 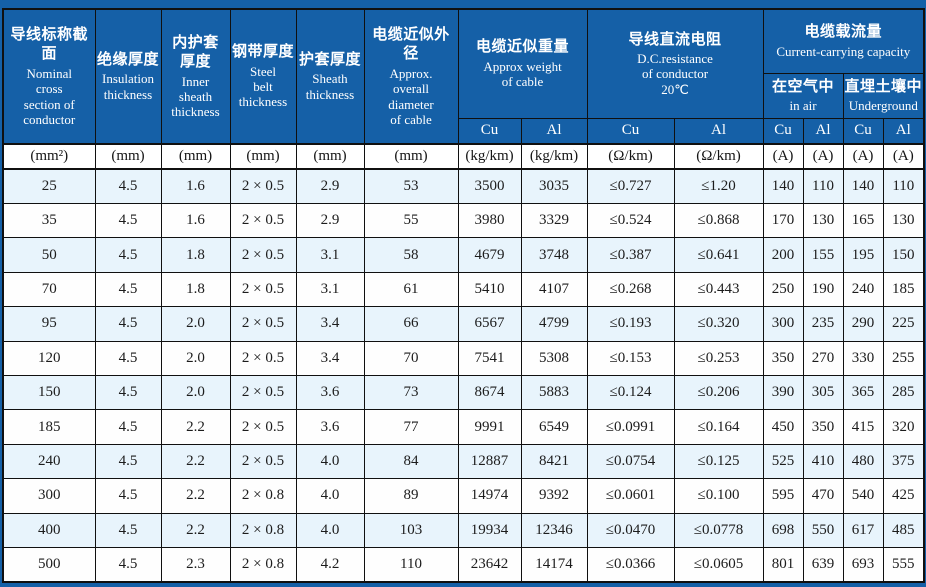 I want to click on cell-r7-c5: 77, so click(x=411, y=427).